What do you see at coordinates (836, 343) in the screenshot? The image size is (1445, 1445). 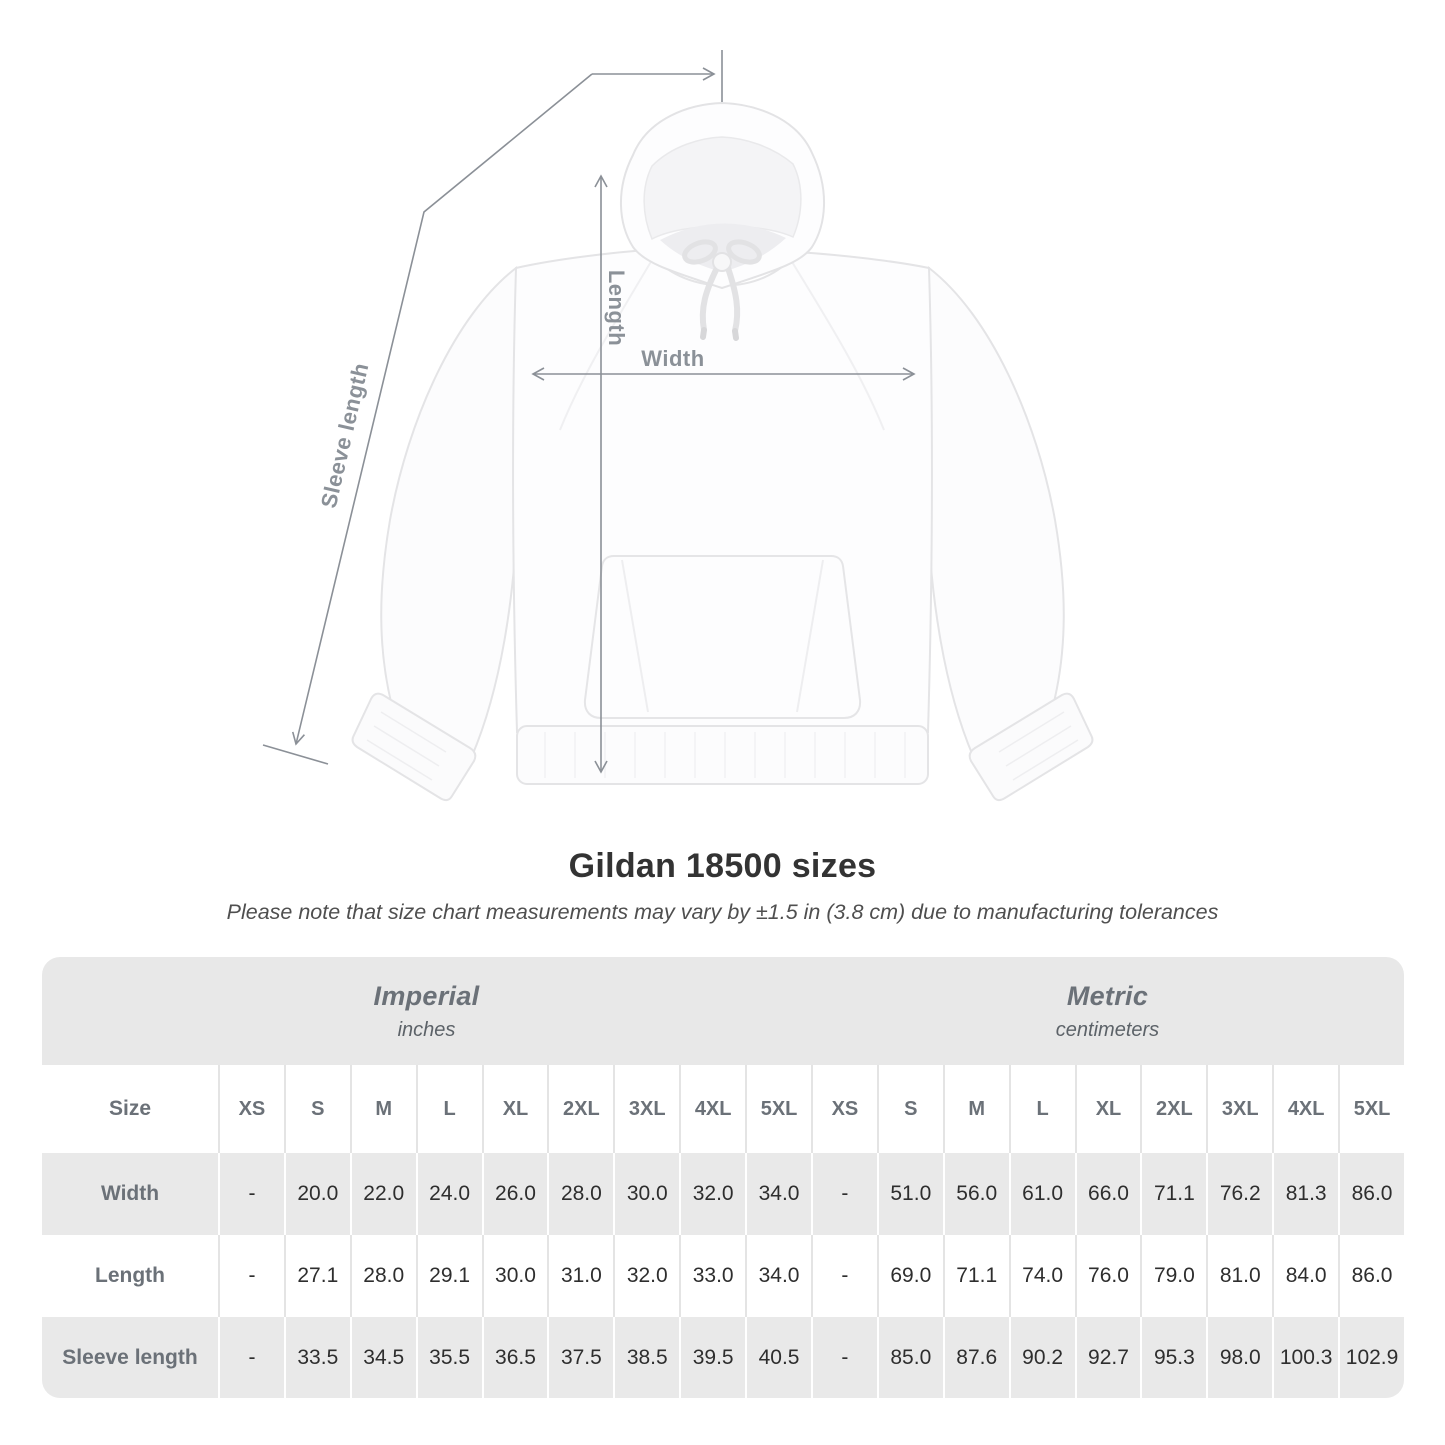 I see `right-shoulder-seam` at bounding box center [836, 343].